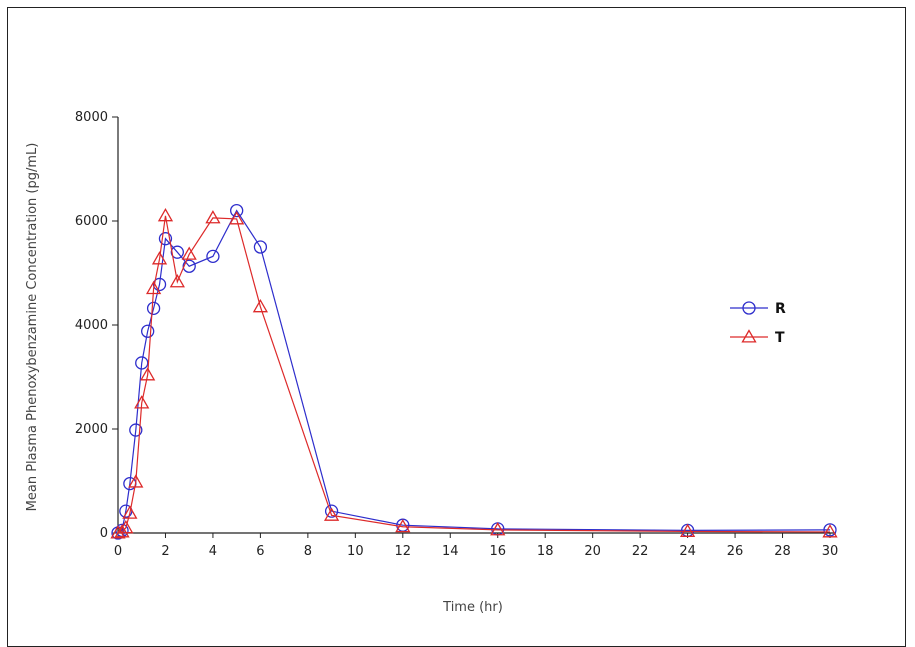 This screenshot has width=915, height=647. Describe the element at coordinates (830, 551) in the screenshot. I see `x-tick-label: 30` at that location.